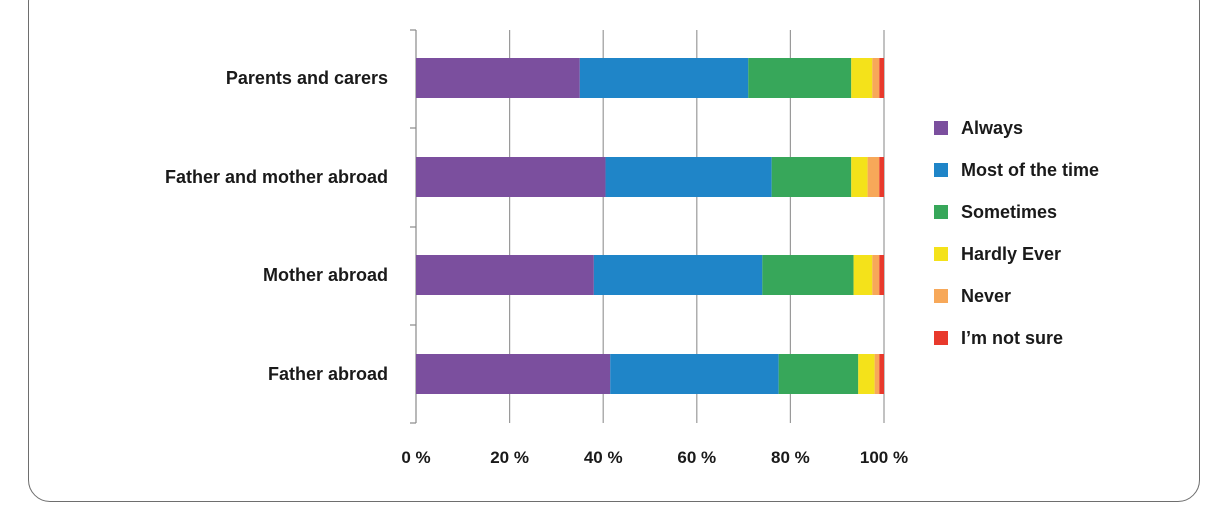 Image resolution: width=1205 pixels, height=507 pixels. What do you see at coordinates (941, 296) in the screenshot?
I see `legend-swatch-never` at bounding box center [941, 296].